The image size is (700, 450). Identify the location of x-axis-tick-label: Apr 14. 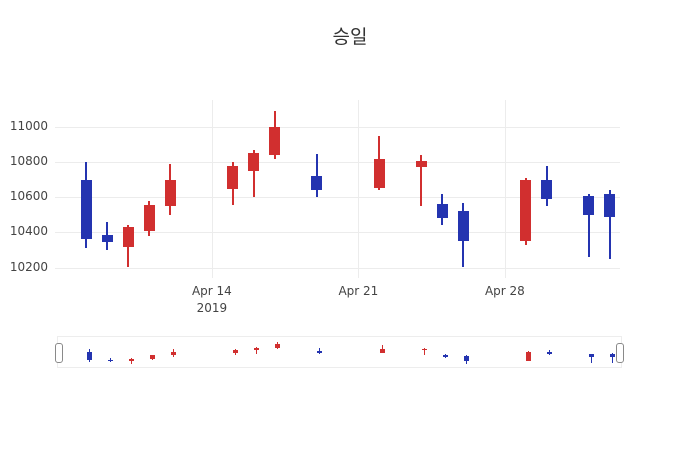
(211, 291).